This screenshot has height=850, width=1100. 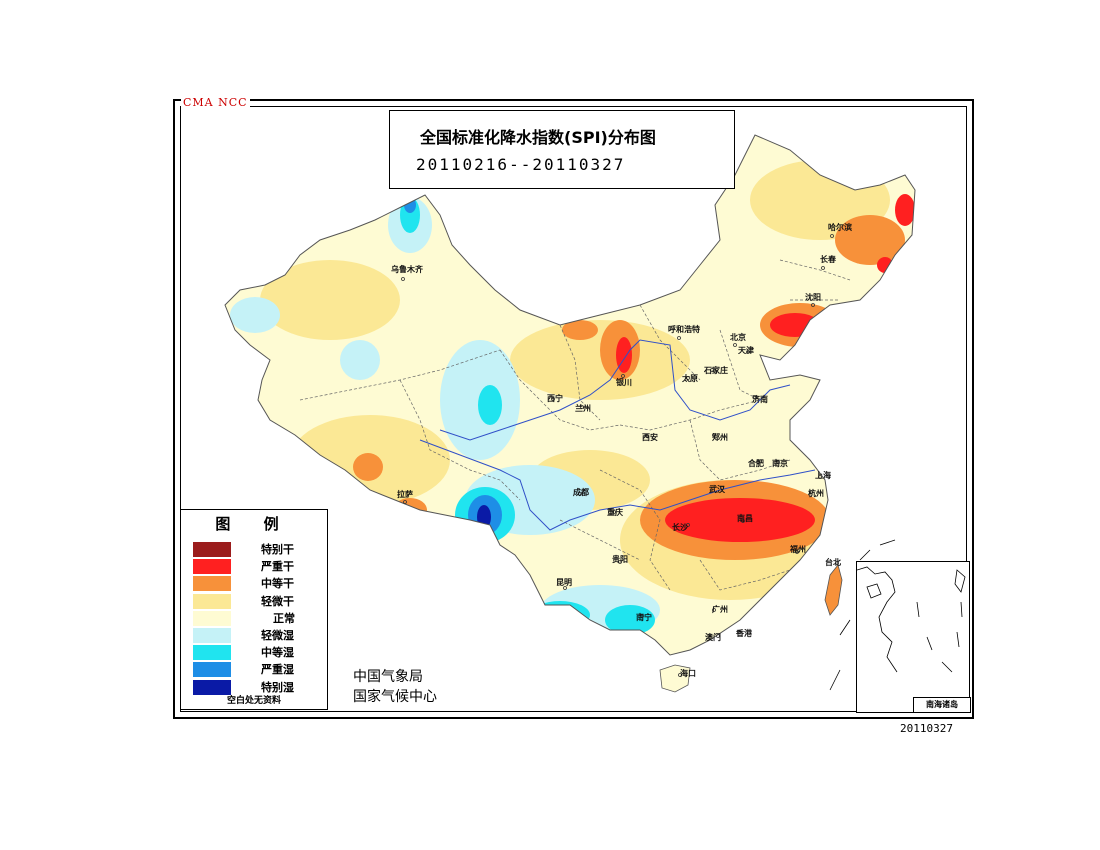 What do you see at coordinates (258, 602) in the screenshot?
I see `legend-item: 轻微干` at bounding box center [258, 602].